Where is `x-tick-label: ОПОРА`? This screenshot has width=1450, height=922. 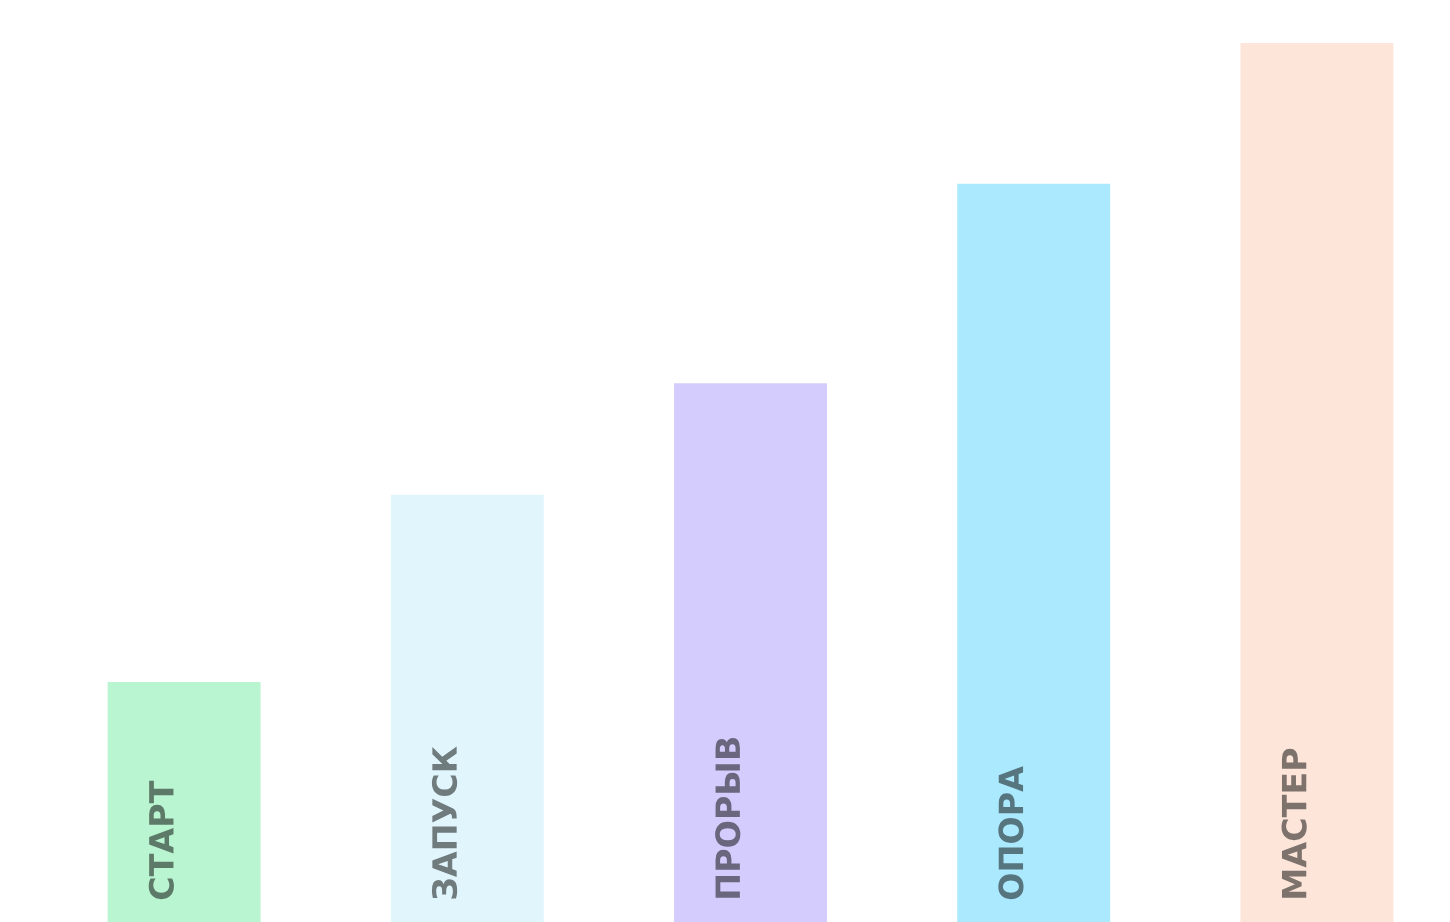 x-tick-label: ОПОРА is located at coordinates (1011, 833).